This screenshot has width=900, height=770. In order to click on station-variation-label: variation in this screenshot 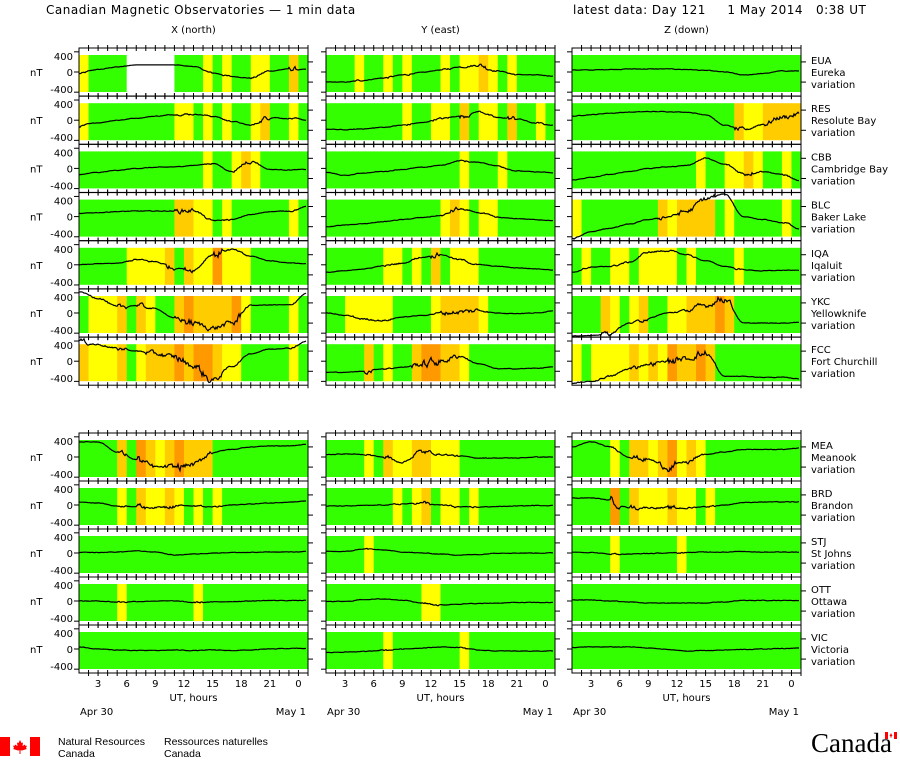, I will do `click(833, 518)`.